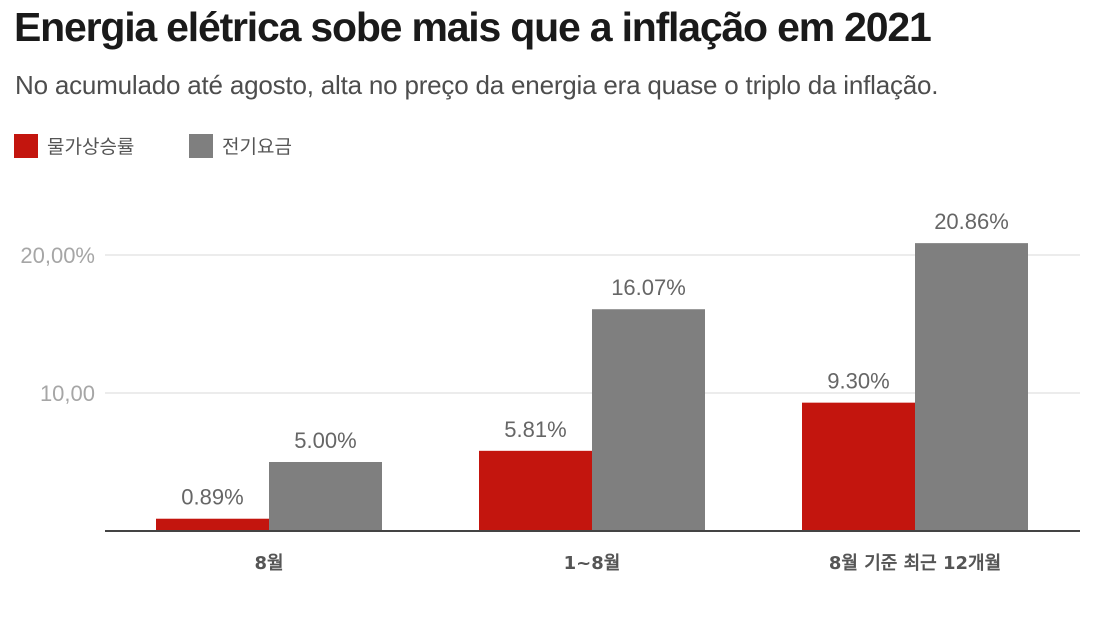 The height and width of the screenshot is (619, 1103). What do you see at coordinates (971, 221) in the screenshot?
I see `bar-value-label: 20.86%` at bounding box center [971, 221].